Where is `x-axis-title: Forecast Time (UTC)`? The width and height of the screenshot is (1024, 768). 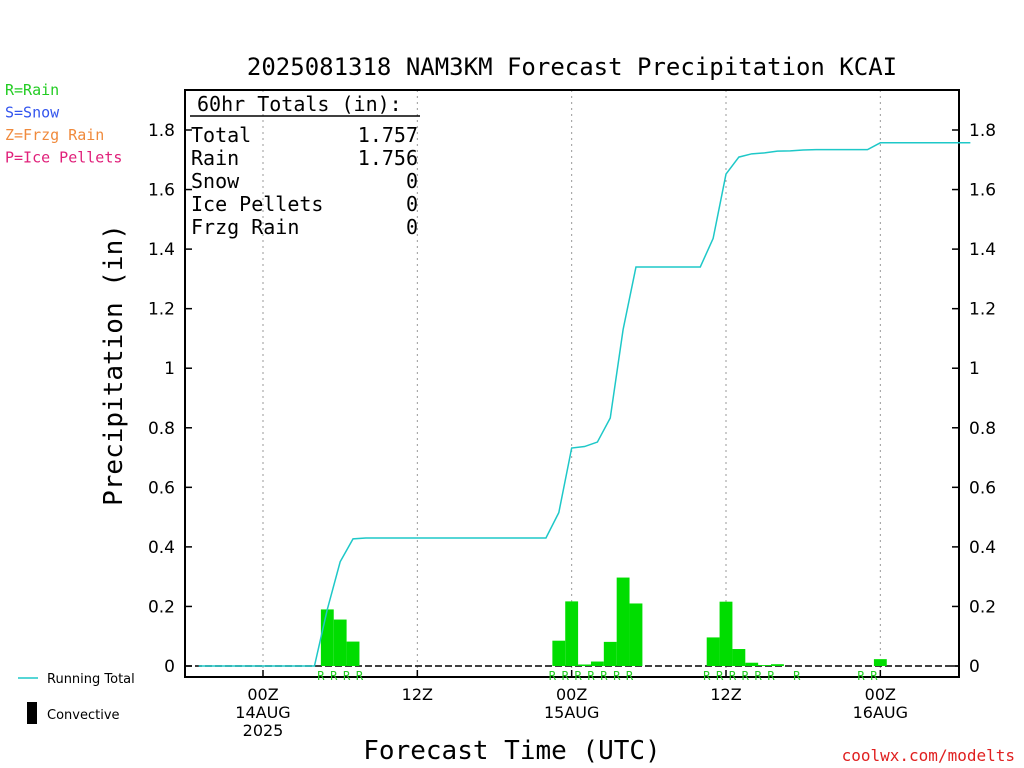
x-axis-title: Forecast Time (UTC) is located at coordinates (511, 751).